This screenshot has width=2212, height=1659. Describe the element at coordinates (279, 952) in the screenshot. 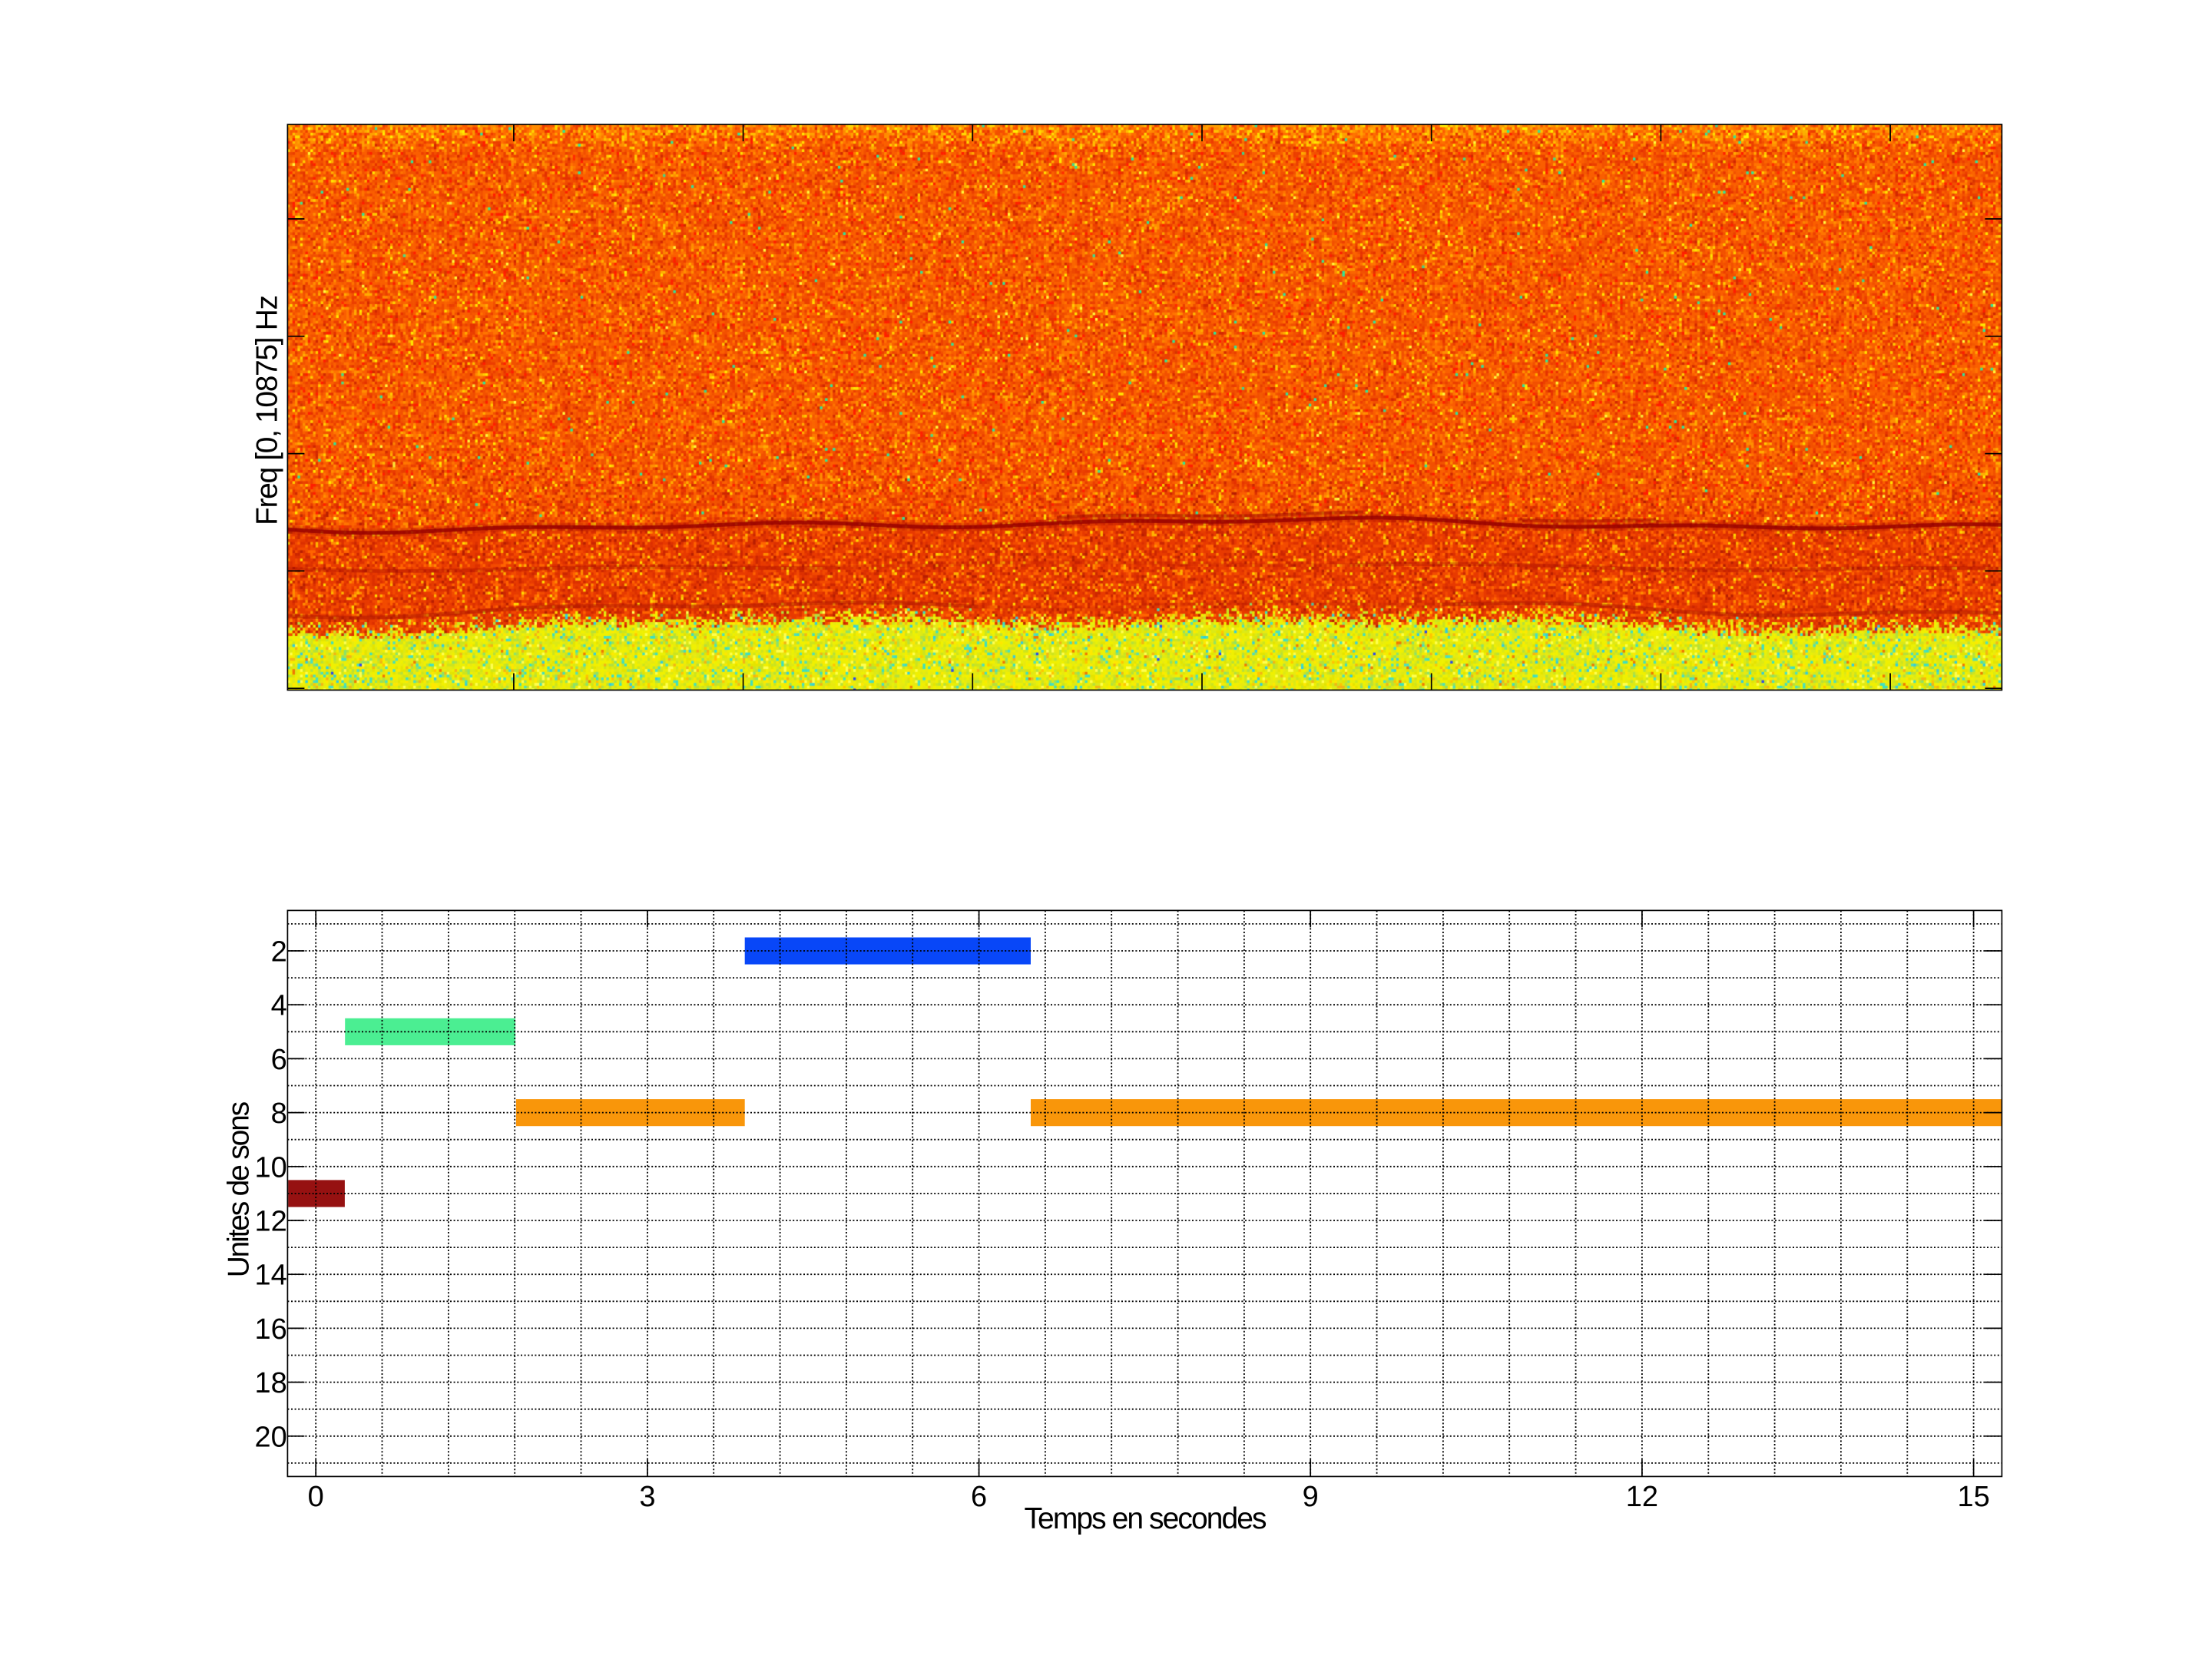

I see `svg-text: 2` at that location.